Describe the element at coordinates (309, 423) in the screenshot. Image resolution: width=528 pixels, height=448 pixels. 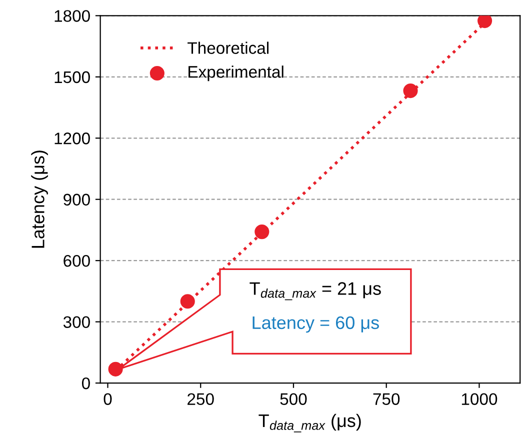
I see `x-axis-title: T$_{data_max}$ (μs)` at that location.